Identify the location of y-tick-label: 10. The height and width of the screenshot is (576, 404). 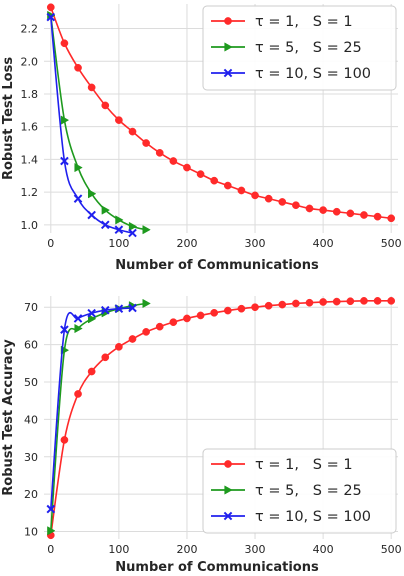
(31, 532).